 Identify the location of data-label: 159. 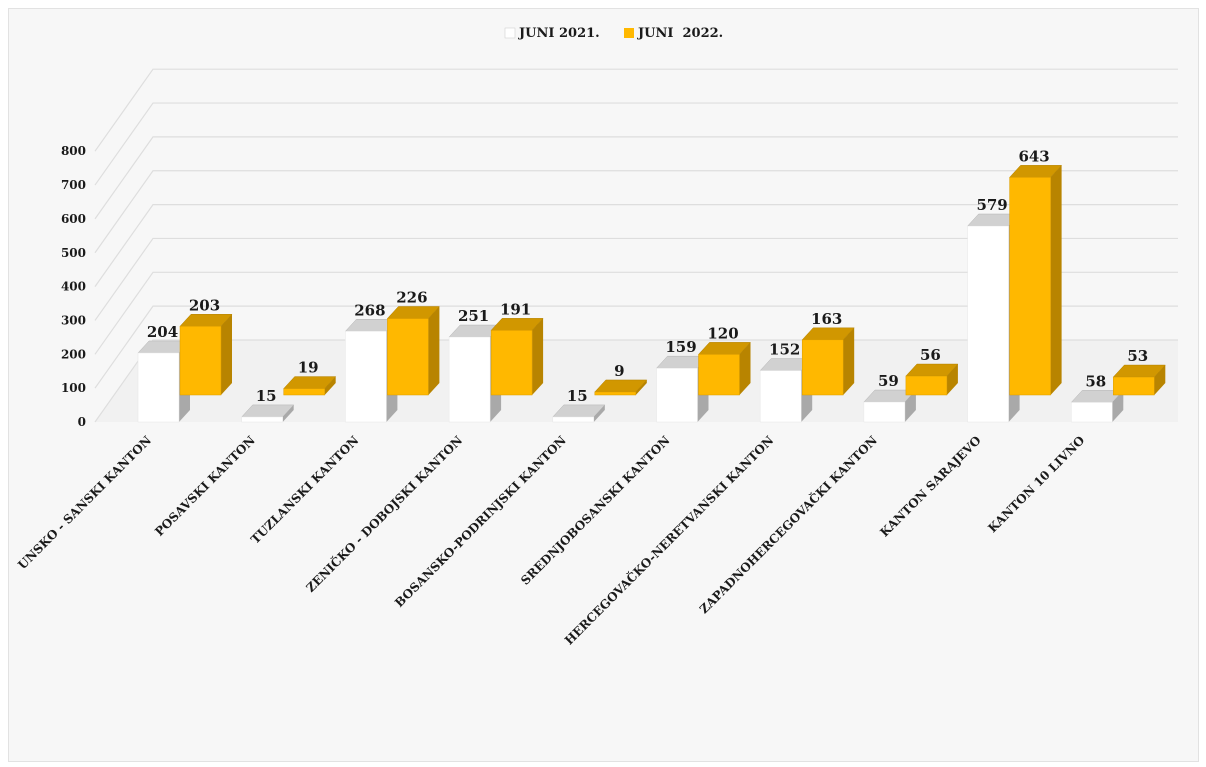
(680, 347).